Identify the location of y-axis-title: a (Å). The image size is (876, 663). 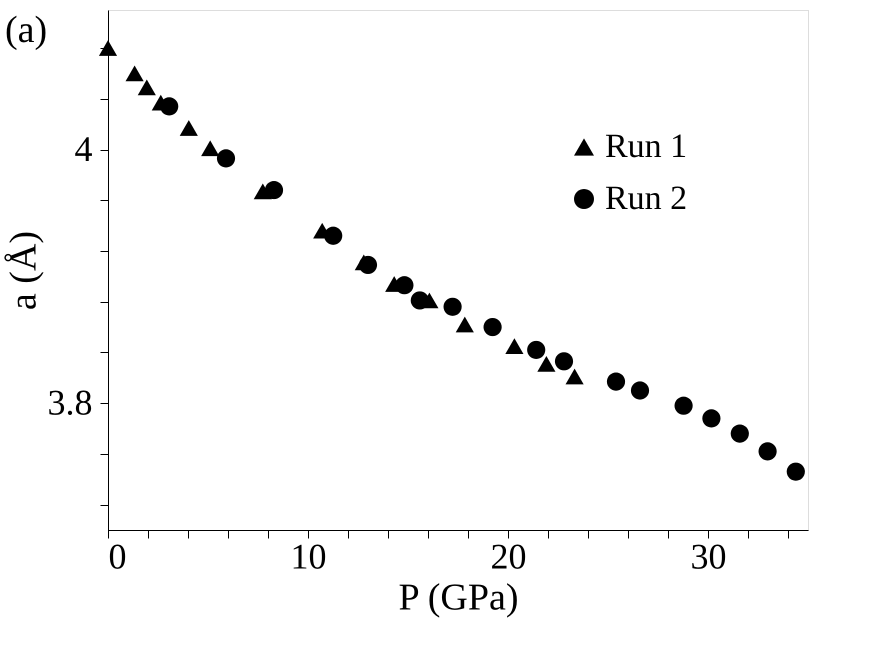
(23, 270).